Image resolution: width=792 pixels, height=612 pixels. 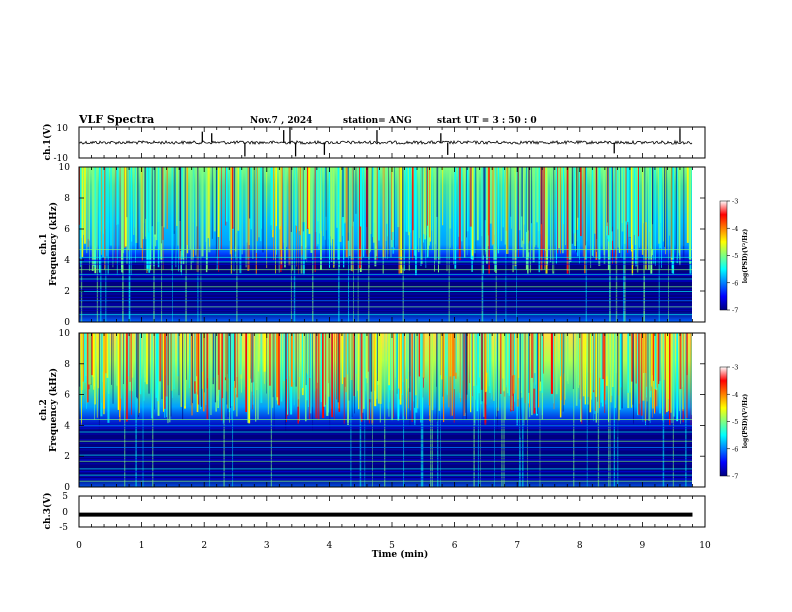 I want to click on frequency-tick-label: 4, so click(x=67, y=261).